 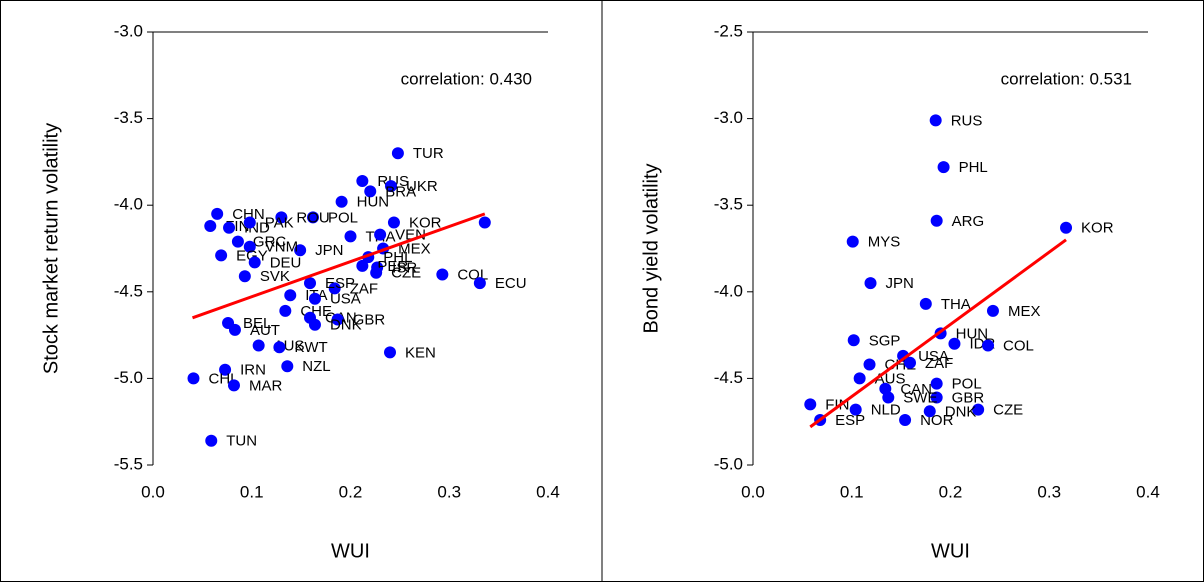 I want to click on point-label: SWE, so click(x=920, y=397).